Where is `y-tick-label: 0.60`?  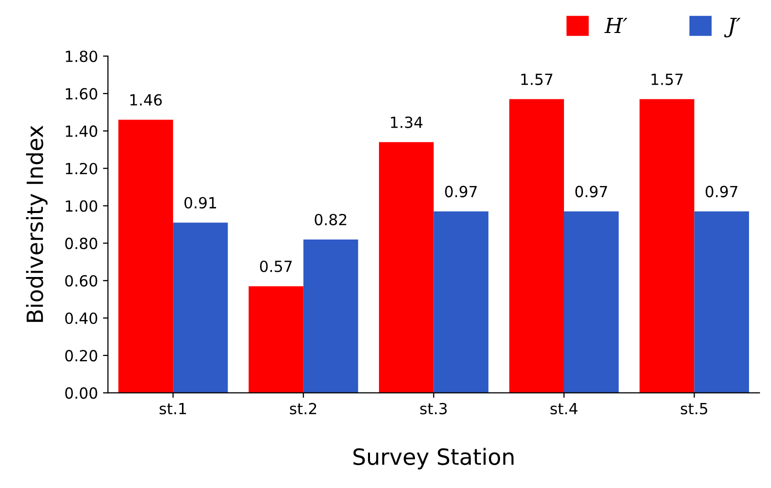 y-tick-label: 0.60 is located at coordinates (81, 281).